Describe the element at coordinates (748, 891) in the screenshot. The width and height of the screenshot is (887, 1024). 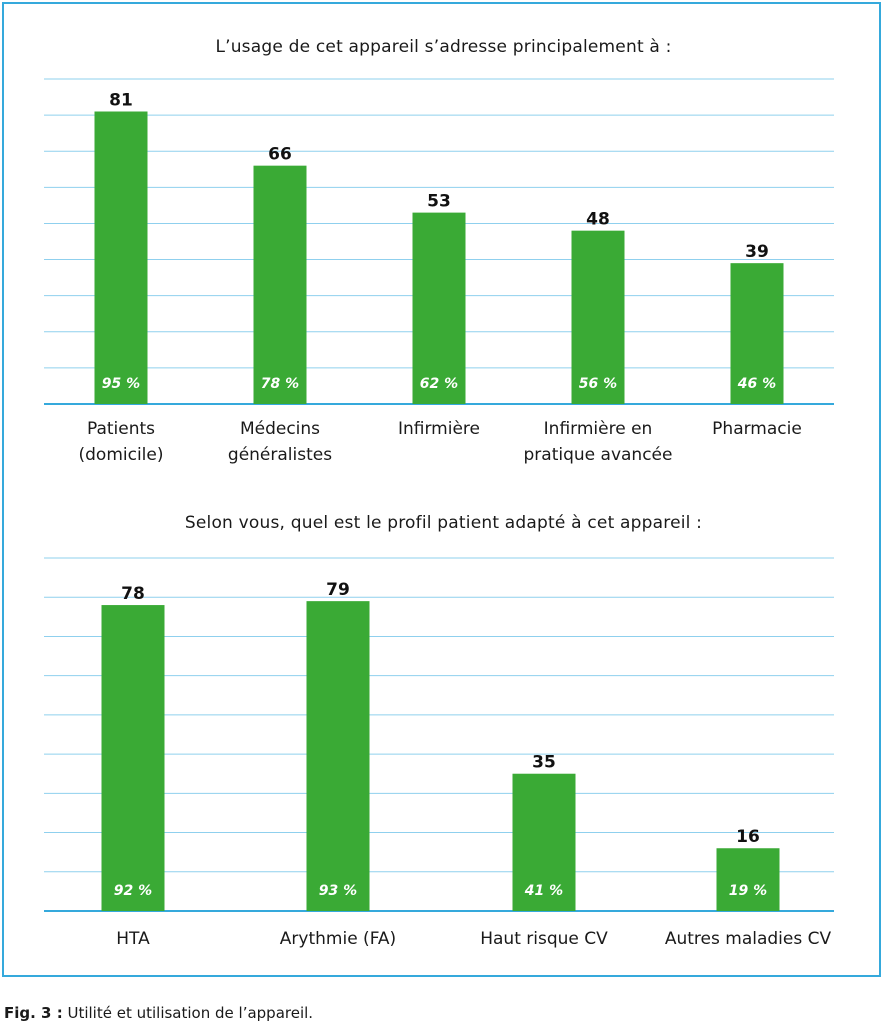
I see `percent-label: 19 %` at that location.